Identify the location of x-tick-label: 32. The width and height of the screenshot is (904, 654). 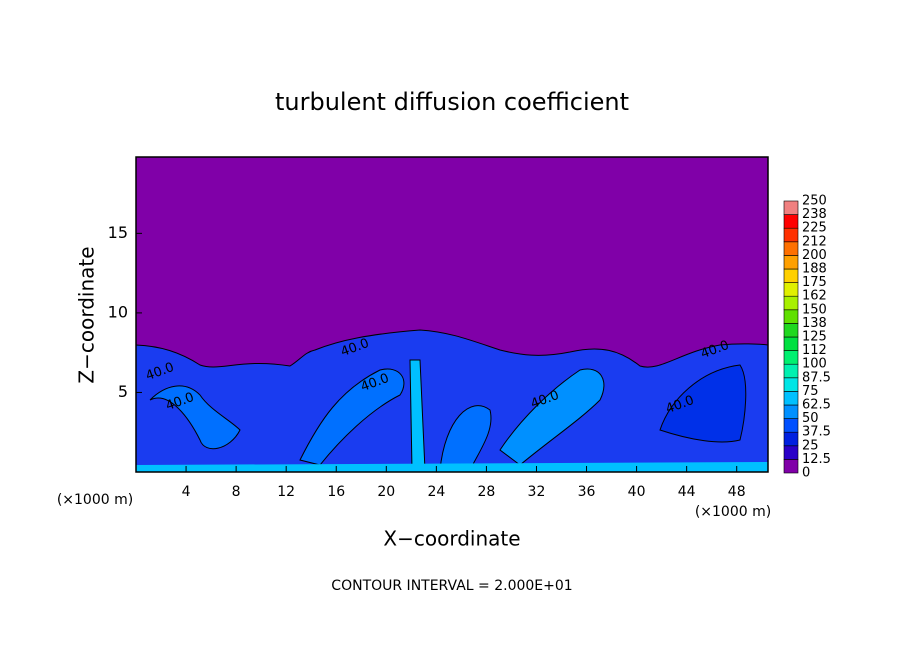
(537, 492).